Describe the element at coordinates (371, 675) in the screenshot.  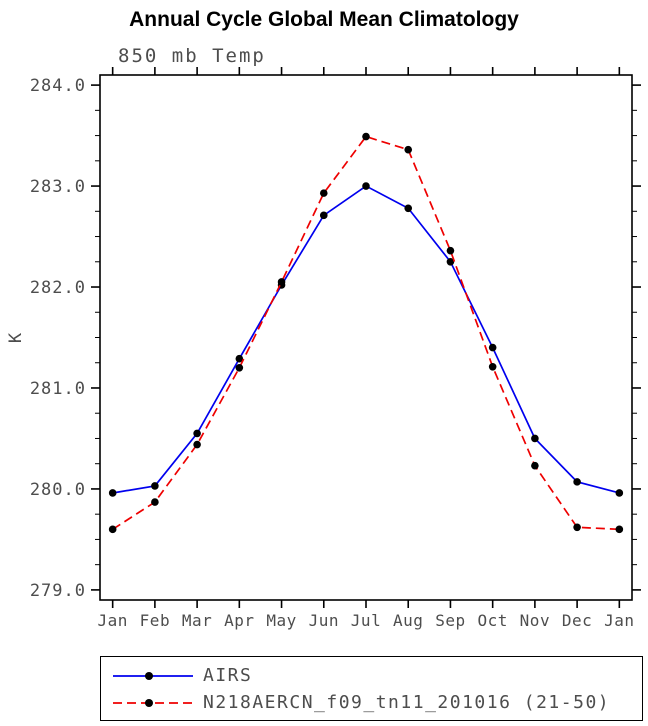
I see `legend-item-airs: AIRS` at that location.